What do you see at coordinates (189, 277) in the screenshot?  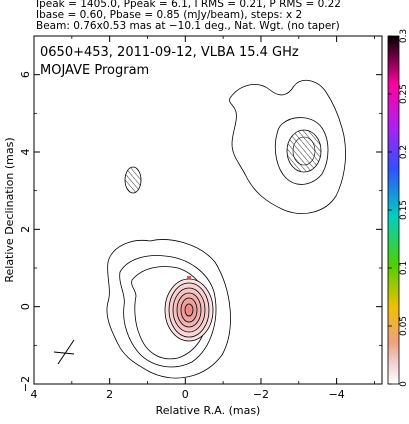 I see `peak-marker` at bounding box center [189, 277].